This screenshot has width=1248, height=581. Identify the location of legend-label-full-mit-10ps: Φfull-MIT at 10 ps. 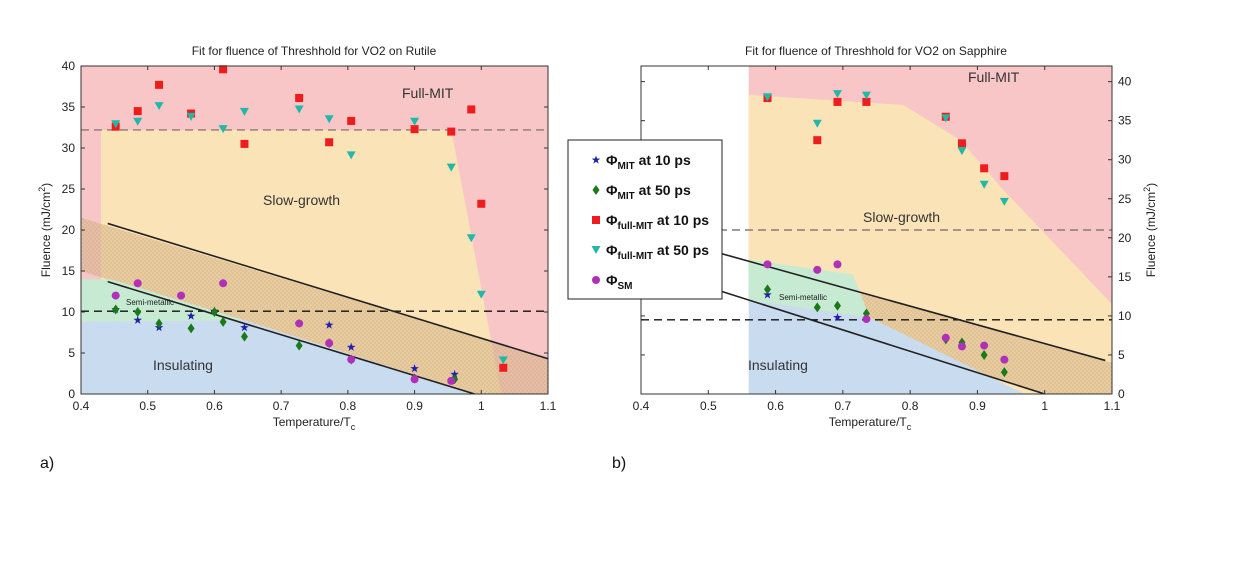
(657, 222).